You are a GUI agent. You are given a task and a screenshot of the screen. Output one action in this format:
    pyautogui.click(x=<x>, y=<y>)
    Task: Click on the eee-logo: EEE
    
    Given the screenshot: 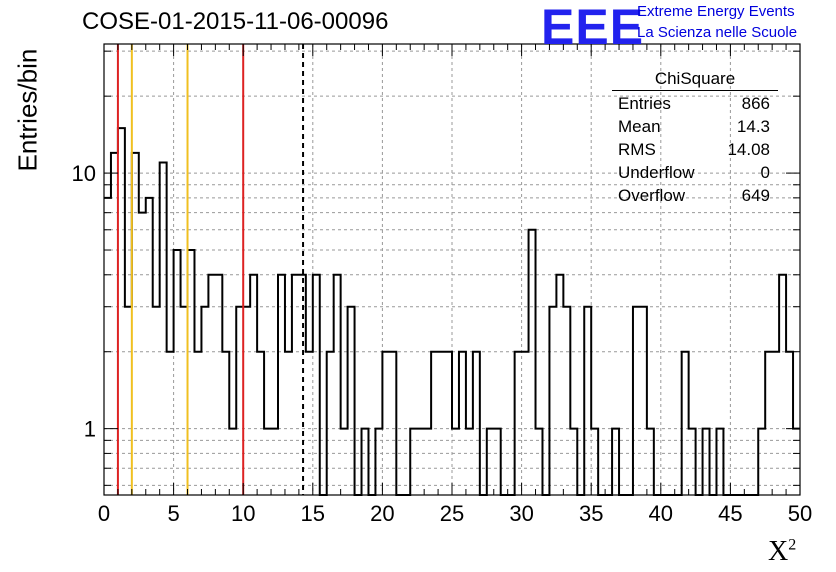 What is the action you would take?
    pyautogui.click(x=593, y=27)
    